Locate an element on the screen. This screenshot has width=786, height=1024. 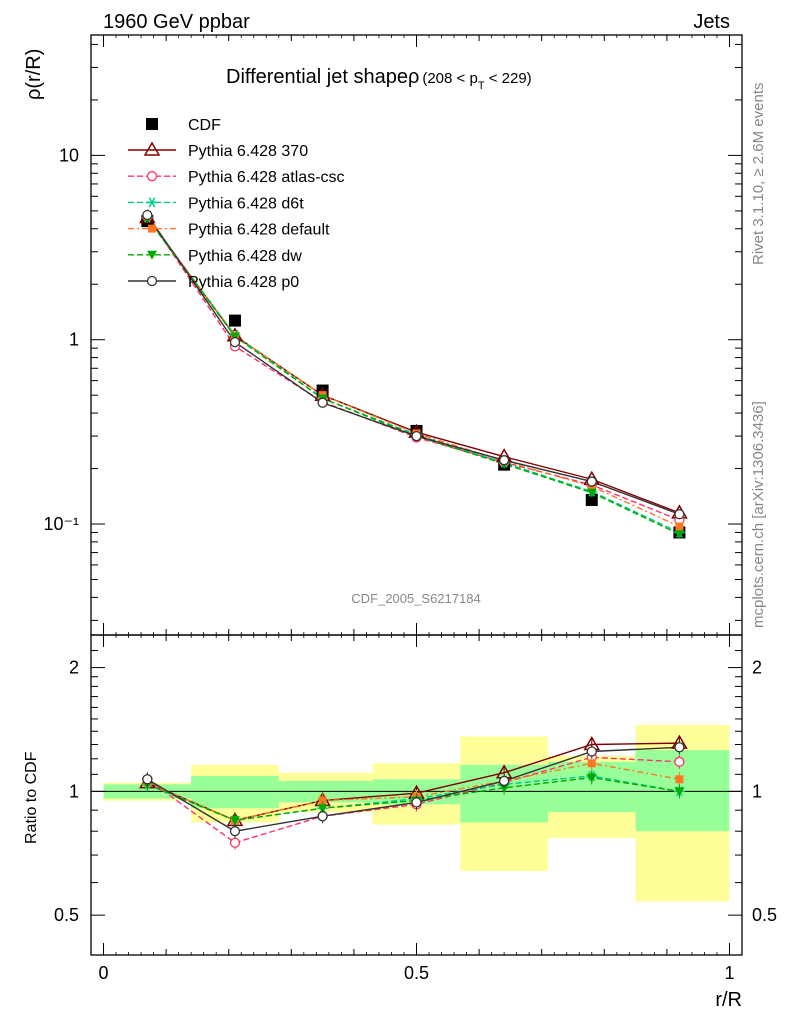
ratio-band-stat is located at coordinates (235, 792).